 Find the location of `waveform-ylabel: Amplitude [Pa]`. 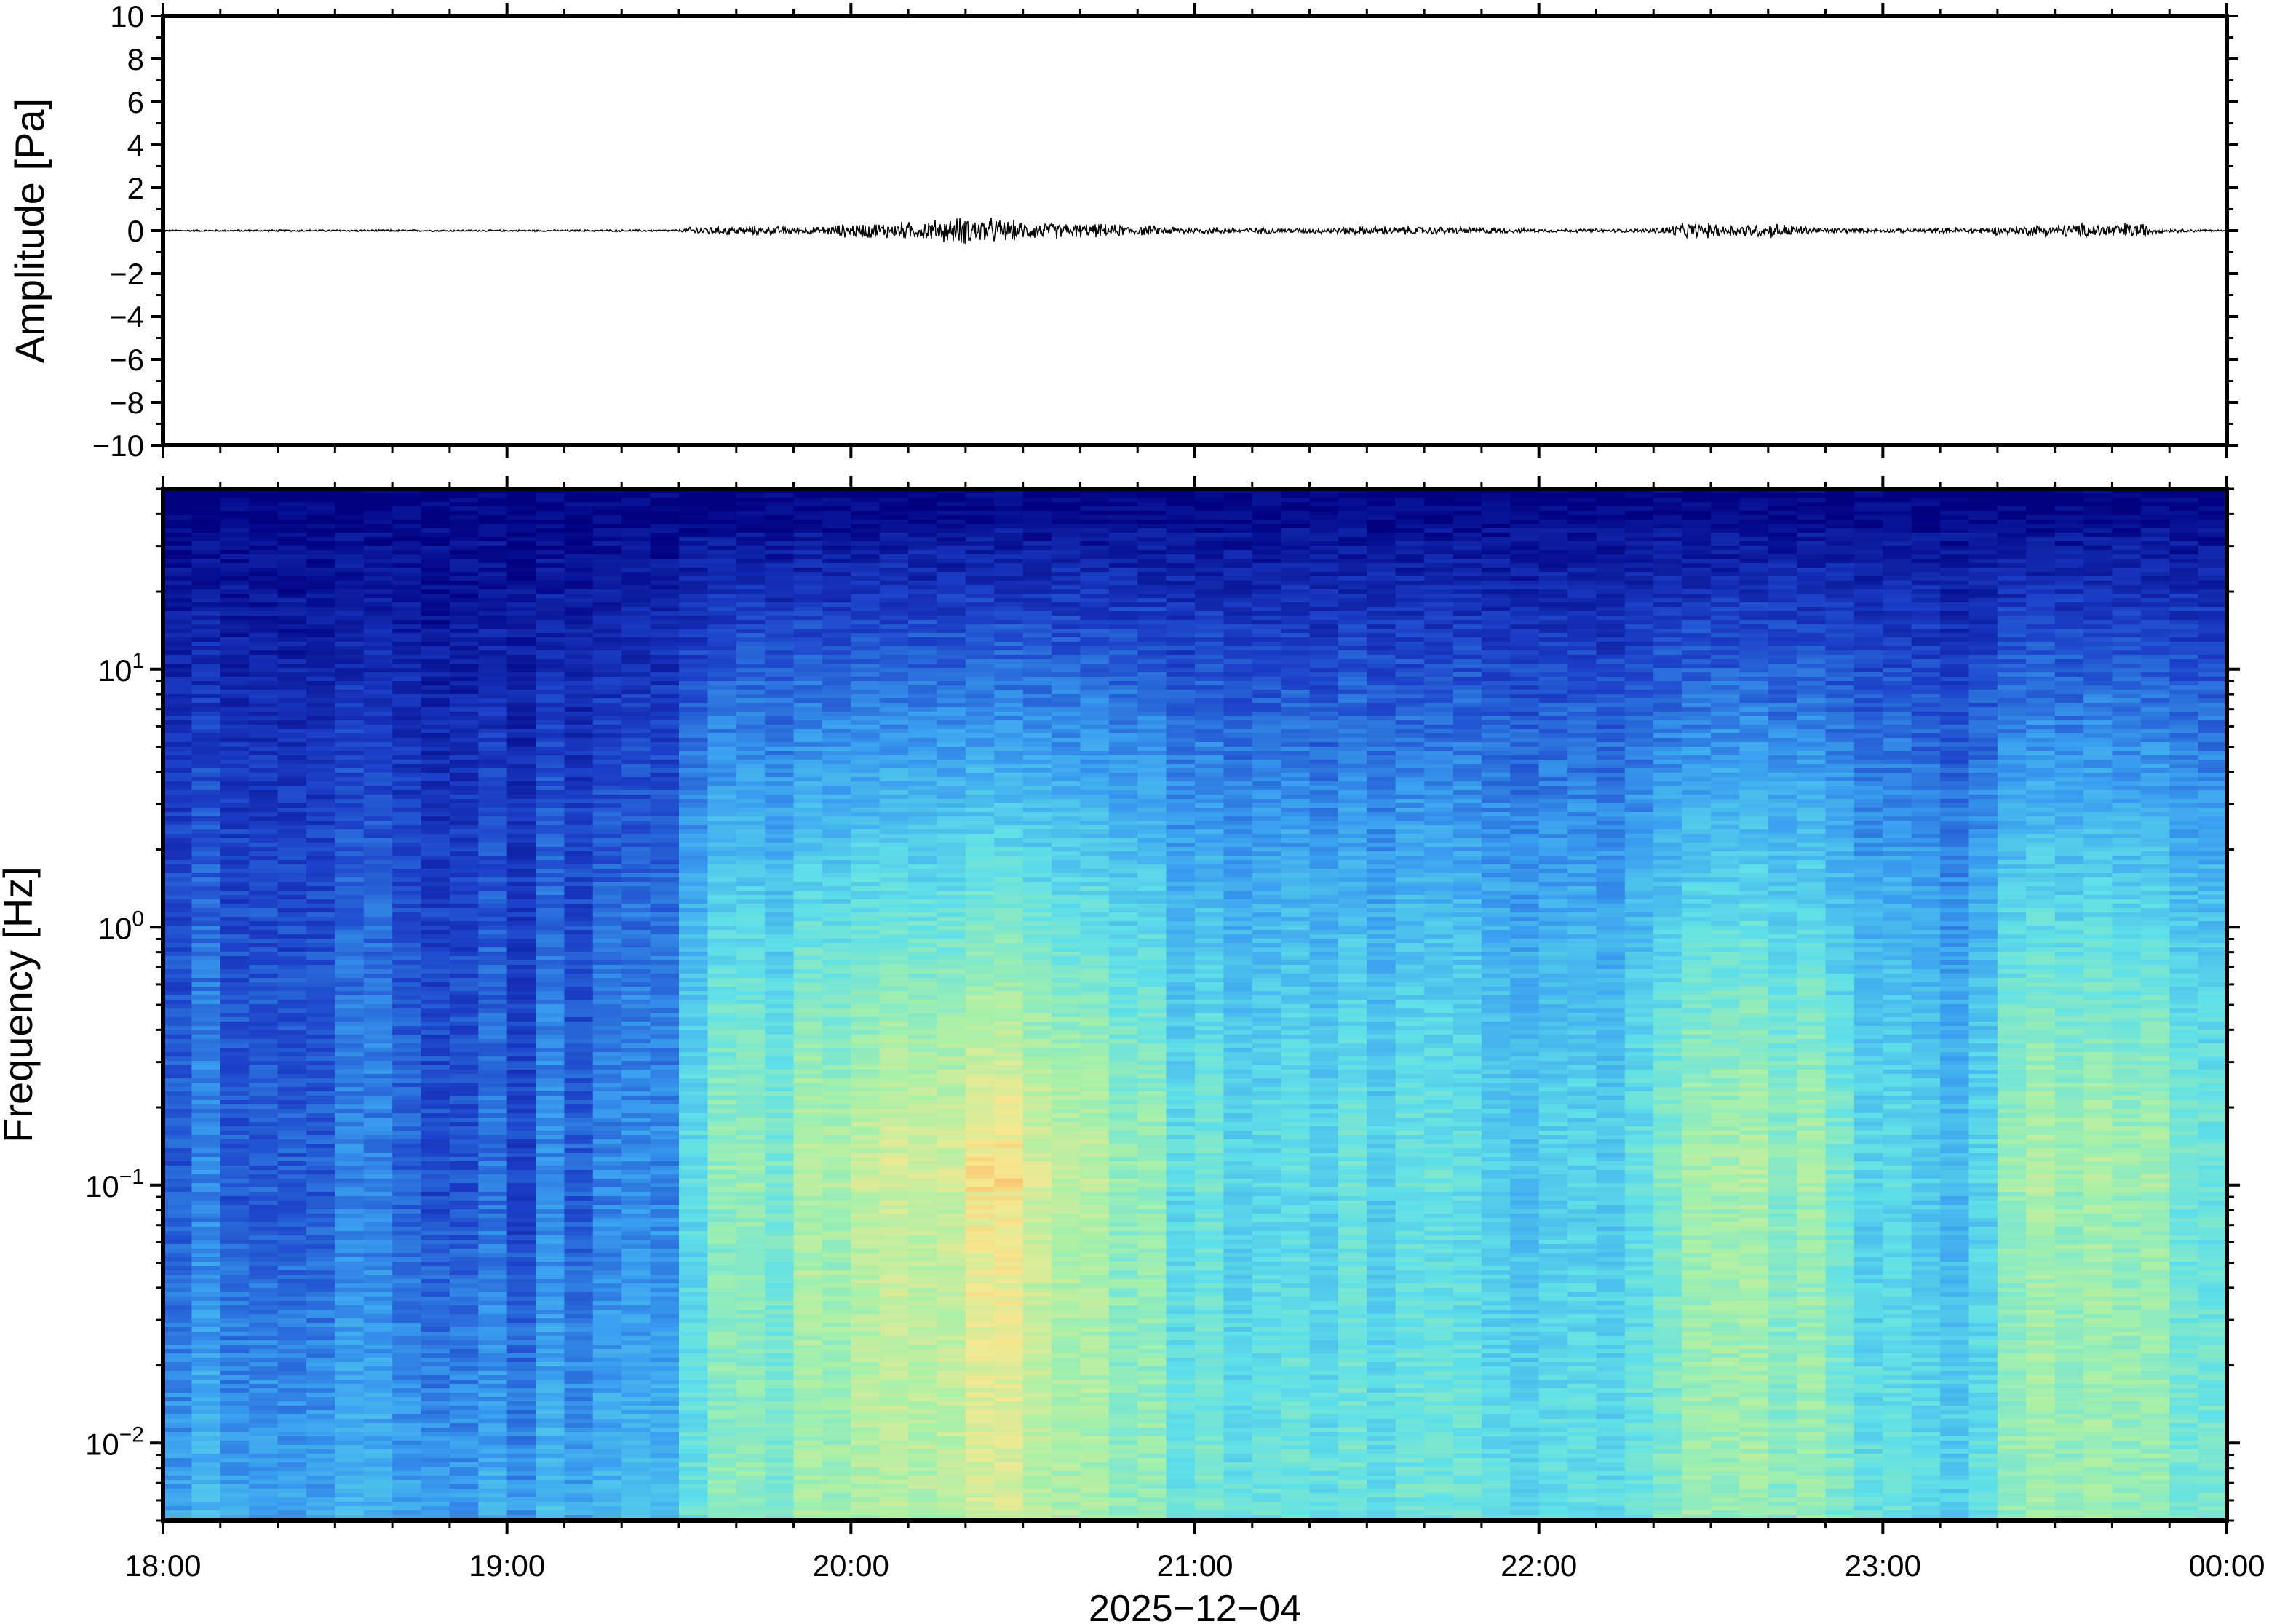

waveform-ylabel: Amplitude [Pa] is located at coordinates (30, 230).